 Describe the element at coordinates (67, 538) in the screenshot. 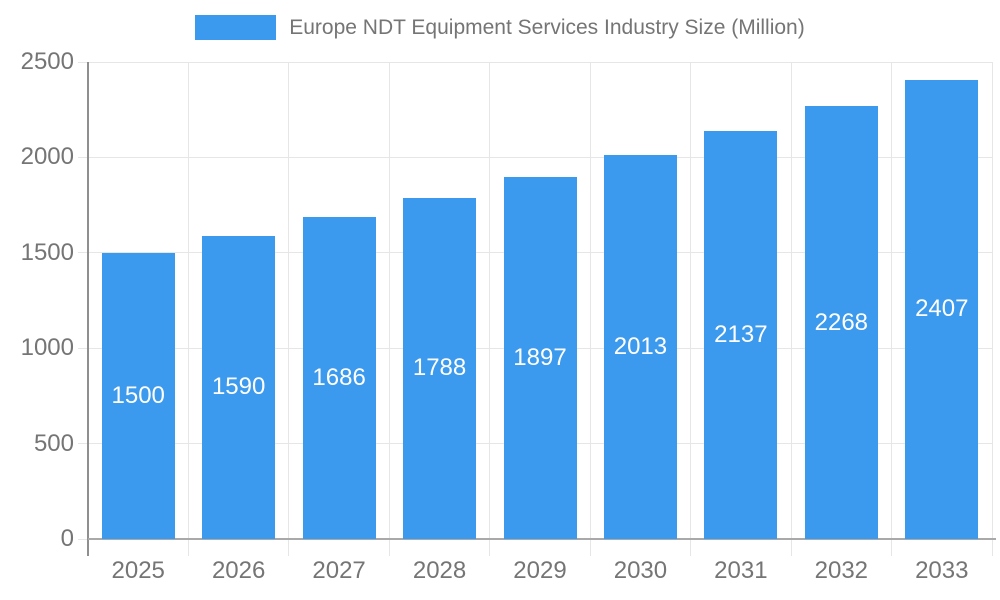

I see `y-axis-tick-label: 0` at that location.